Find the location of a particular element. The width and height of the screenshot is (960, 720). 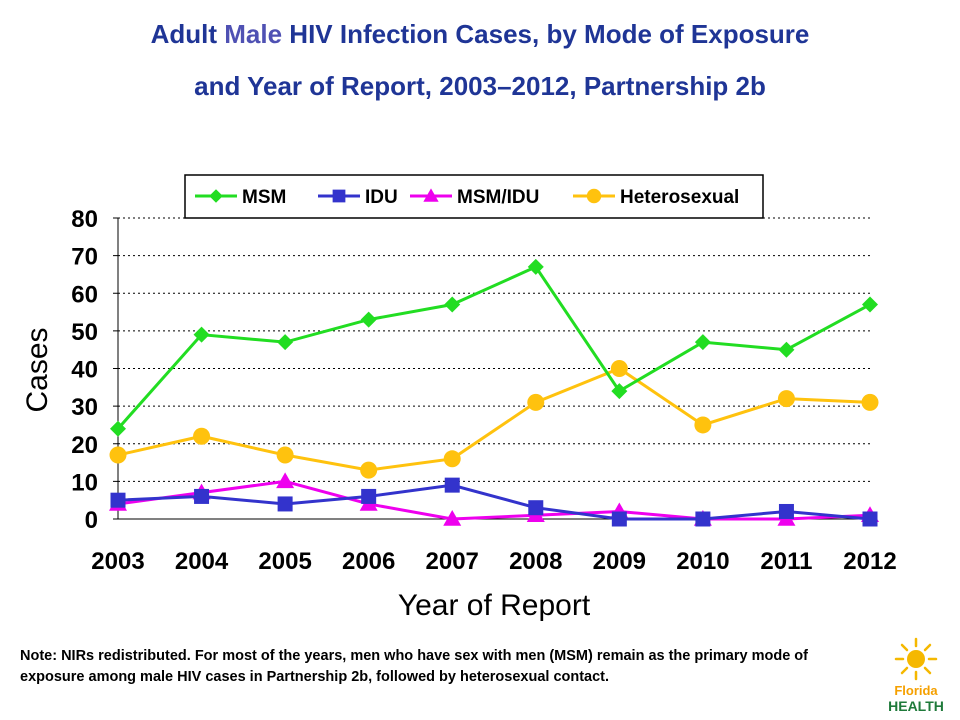

y-tick-label: 30 is located at coordinates (84, 407).